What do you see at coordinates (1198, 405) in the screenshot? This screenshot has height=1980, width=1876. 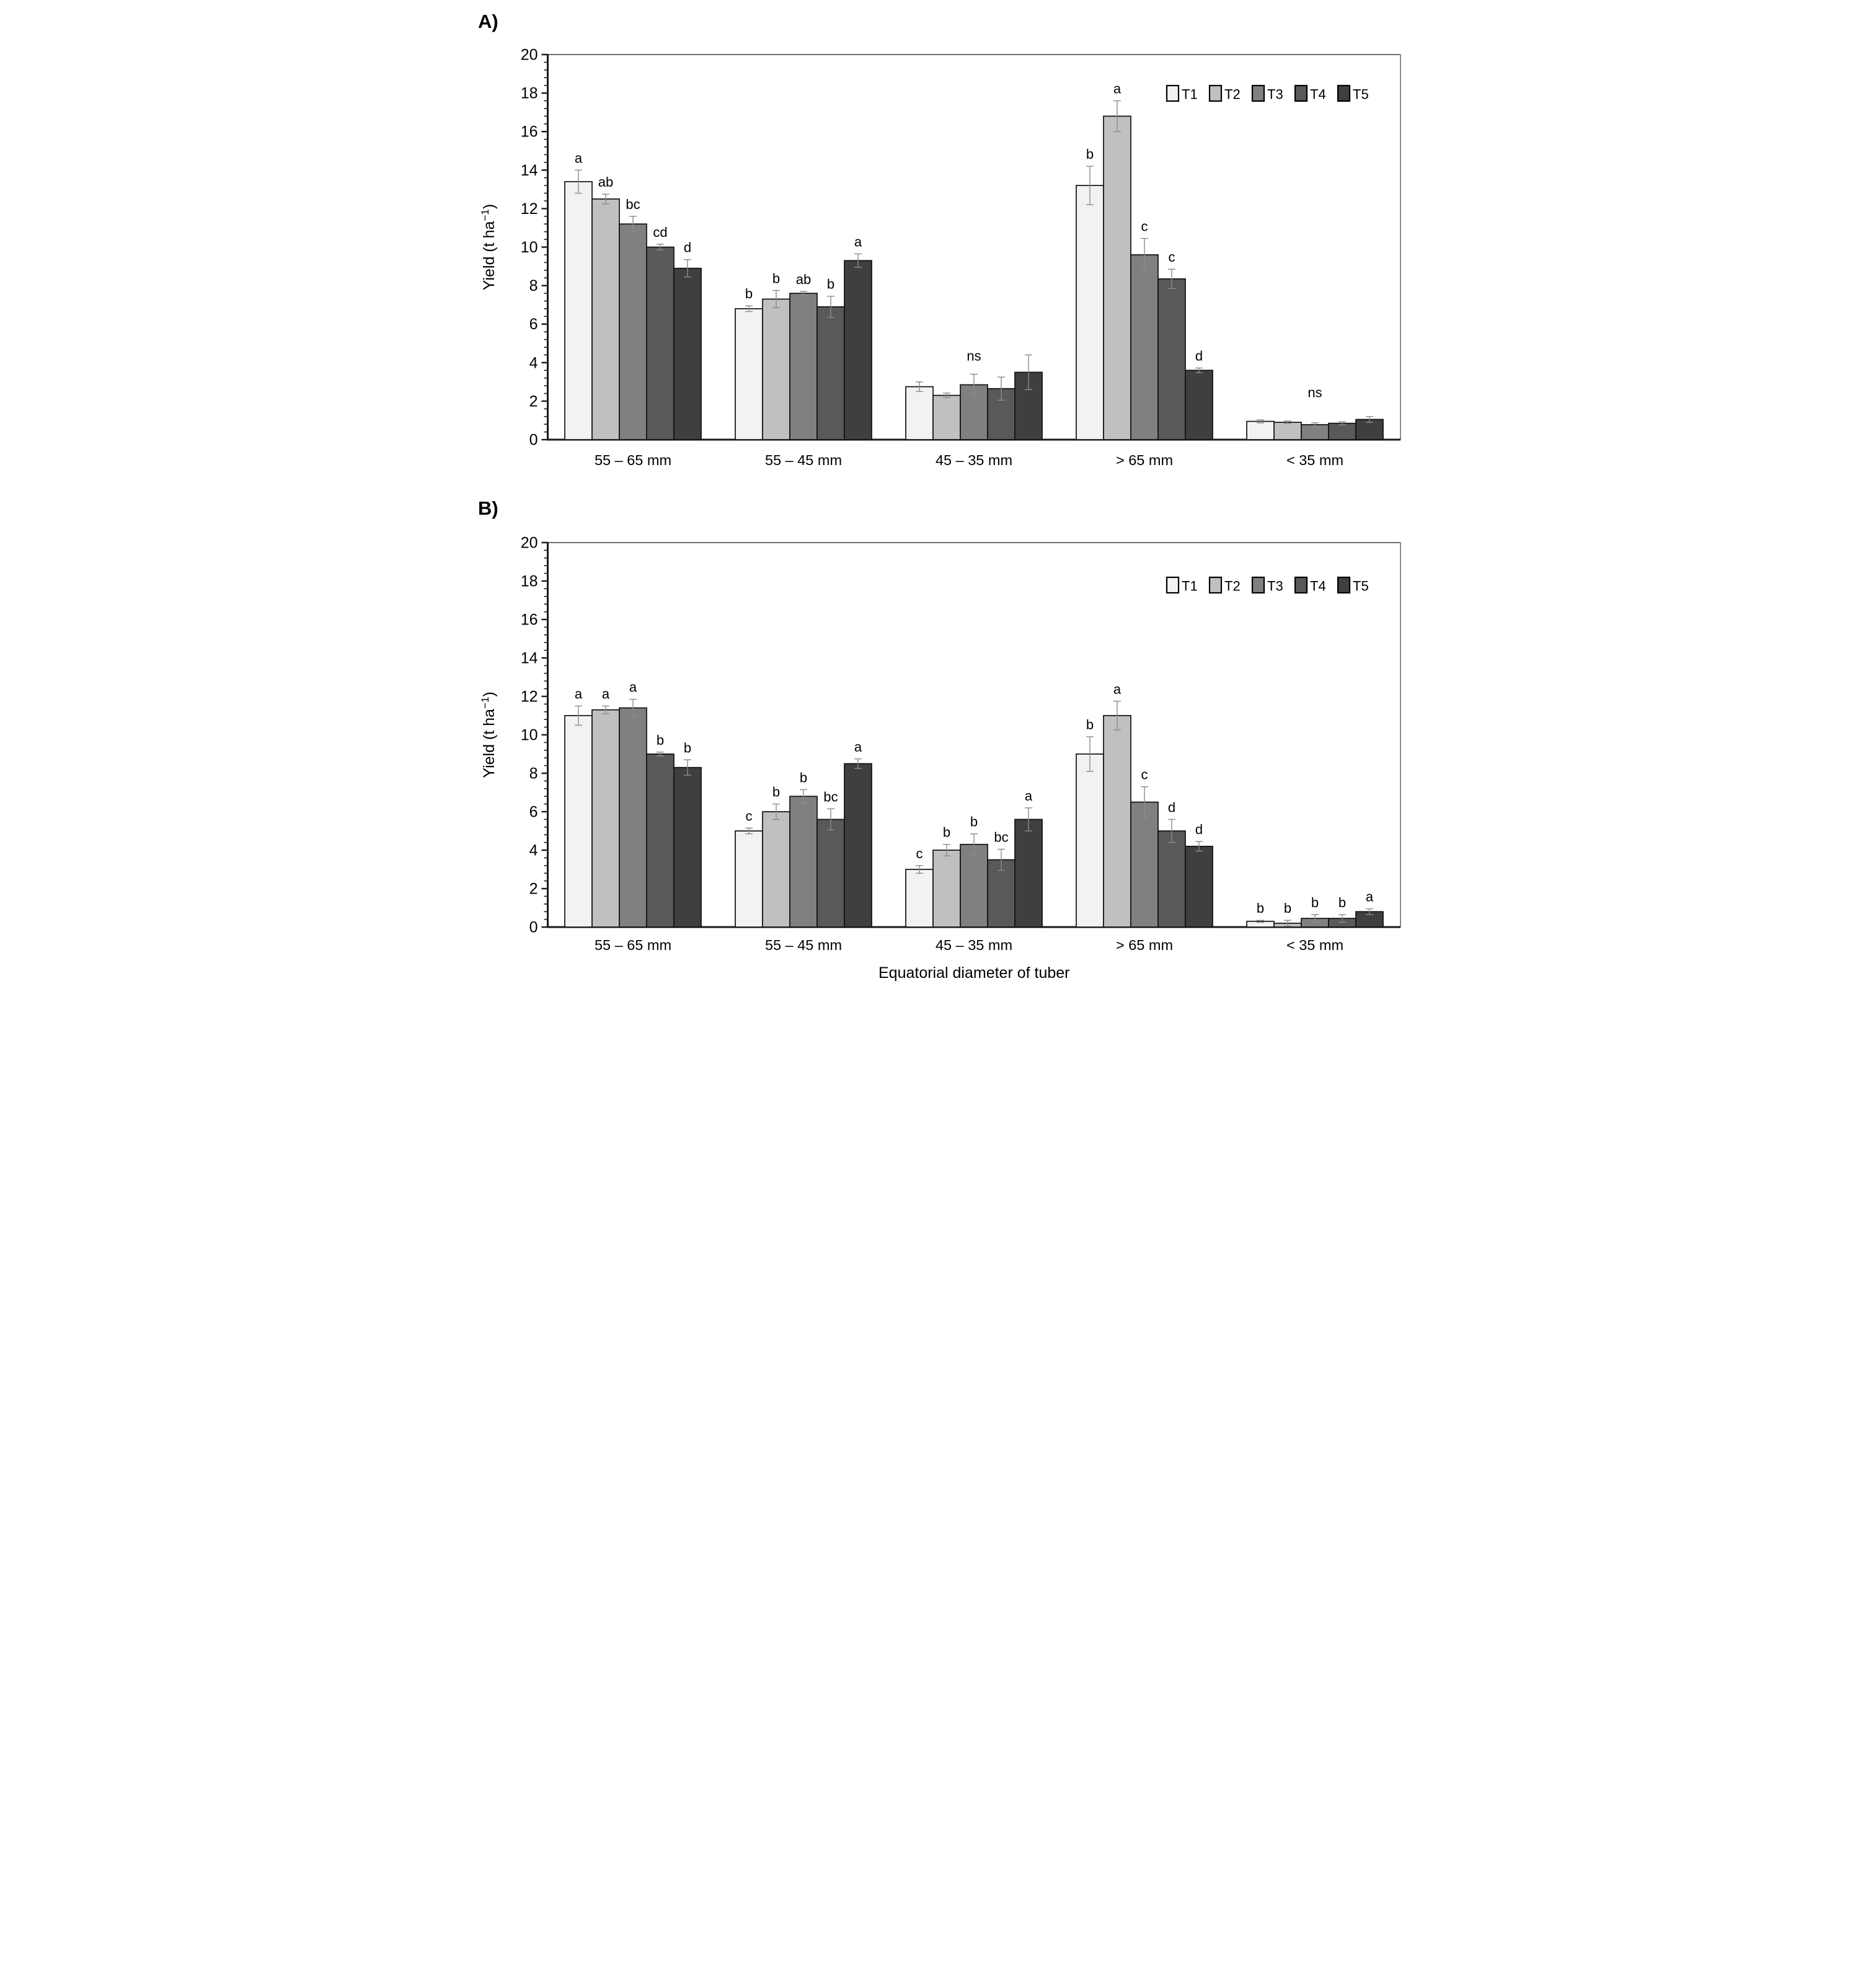 I see `bar-T5-group4` at bounding box center [1198, 405].